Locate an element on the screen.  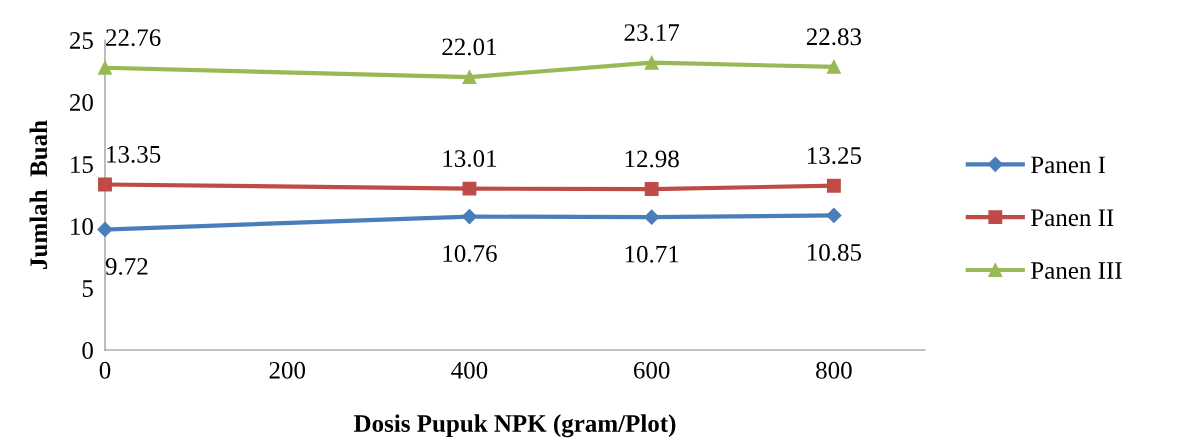
x-tick-label: 400 is located at coordinates (469, 370).